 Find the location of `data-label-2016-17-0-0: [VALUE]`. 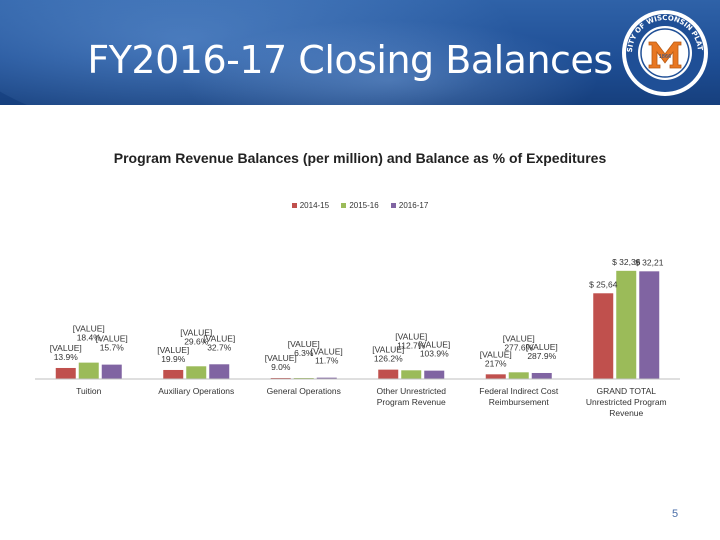

data-label-2016-17-0-0: [VALUE] is located at coordinates (112, 339).